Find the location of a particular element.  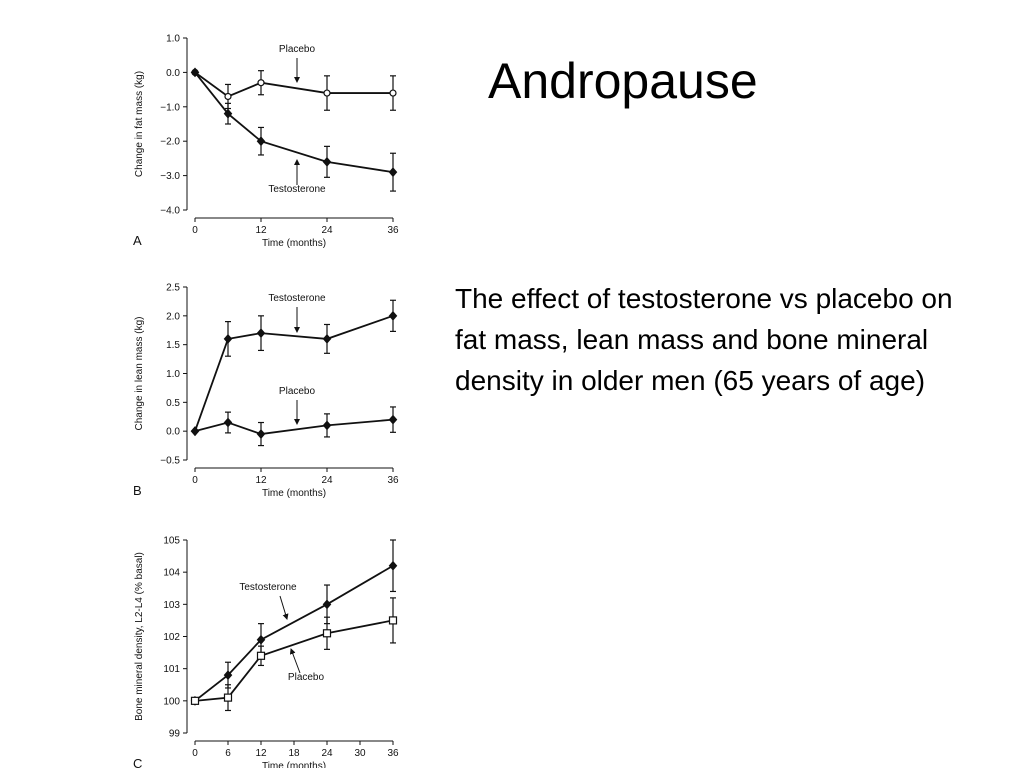

y-tick-label: −1.0 is located at coordinates (170, 107).